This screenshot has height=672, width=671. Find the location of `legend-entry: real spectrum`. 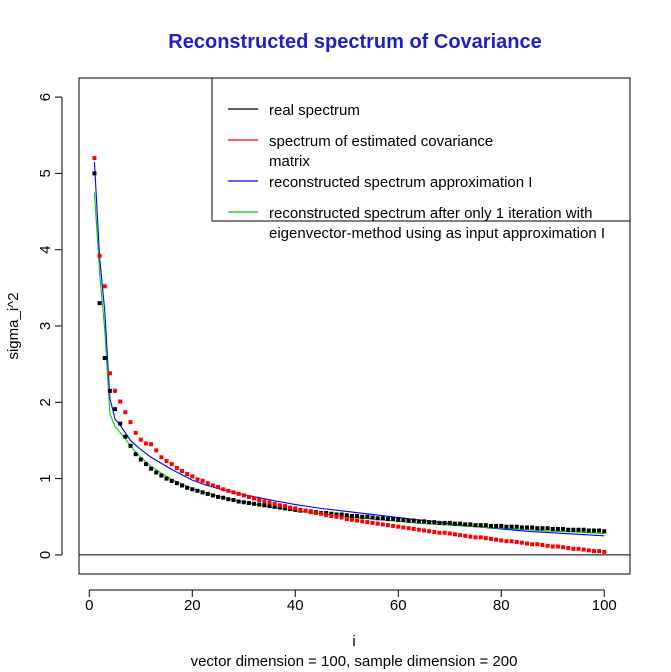

legend-entry: real spectrum is located at coordinates (294, 110).